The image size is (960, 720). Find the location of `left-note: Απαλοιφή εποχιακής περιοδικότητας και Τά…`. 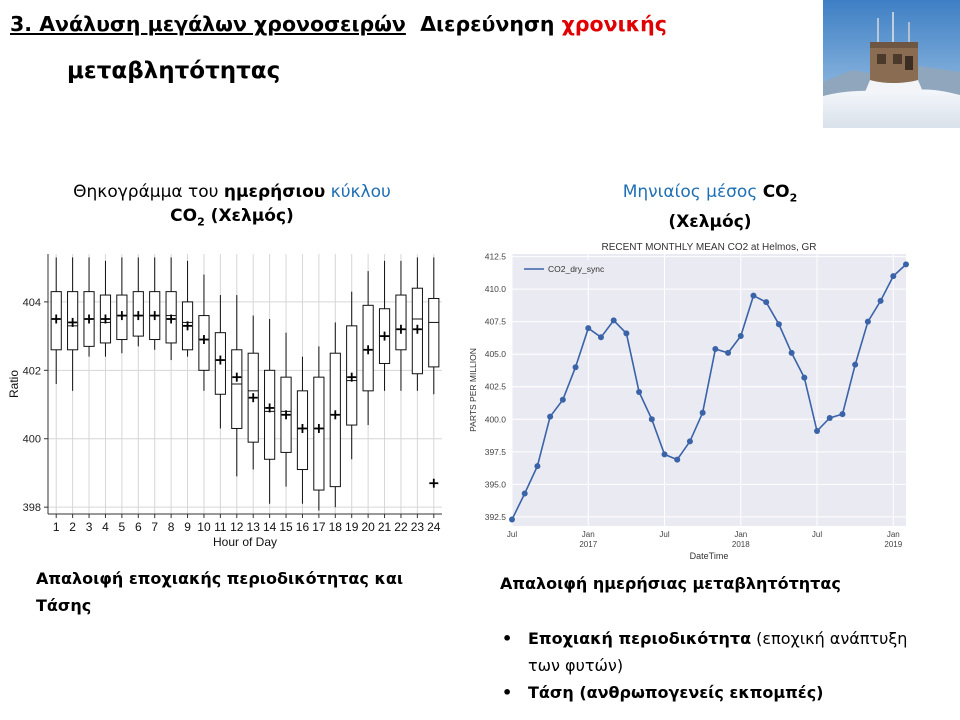

left-note: Απαλοιφή εποχιακής περιοδικότητας και Τά… is located at coordinates (220, 592).